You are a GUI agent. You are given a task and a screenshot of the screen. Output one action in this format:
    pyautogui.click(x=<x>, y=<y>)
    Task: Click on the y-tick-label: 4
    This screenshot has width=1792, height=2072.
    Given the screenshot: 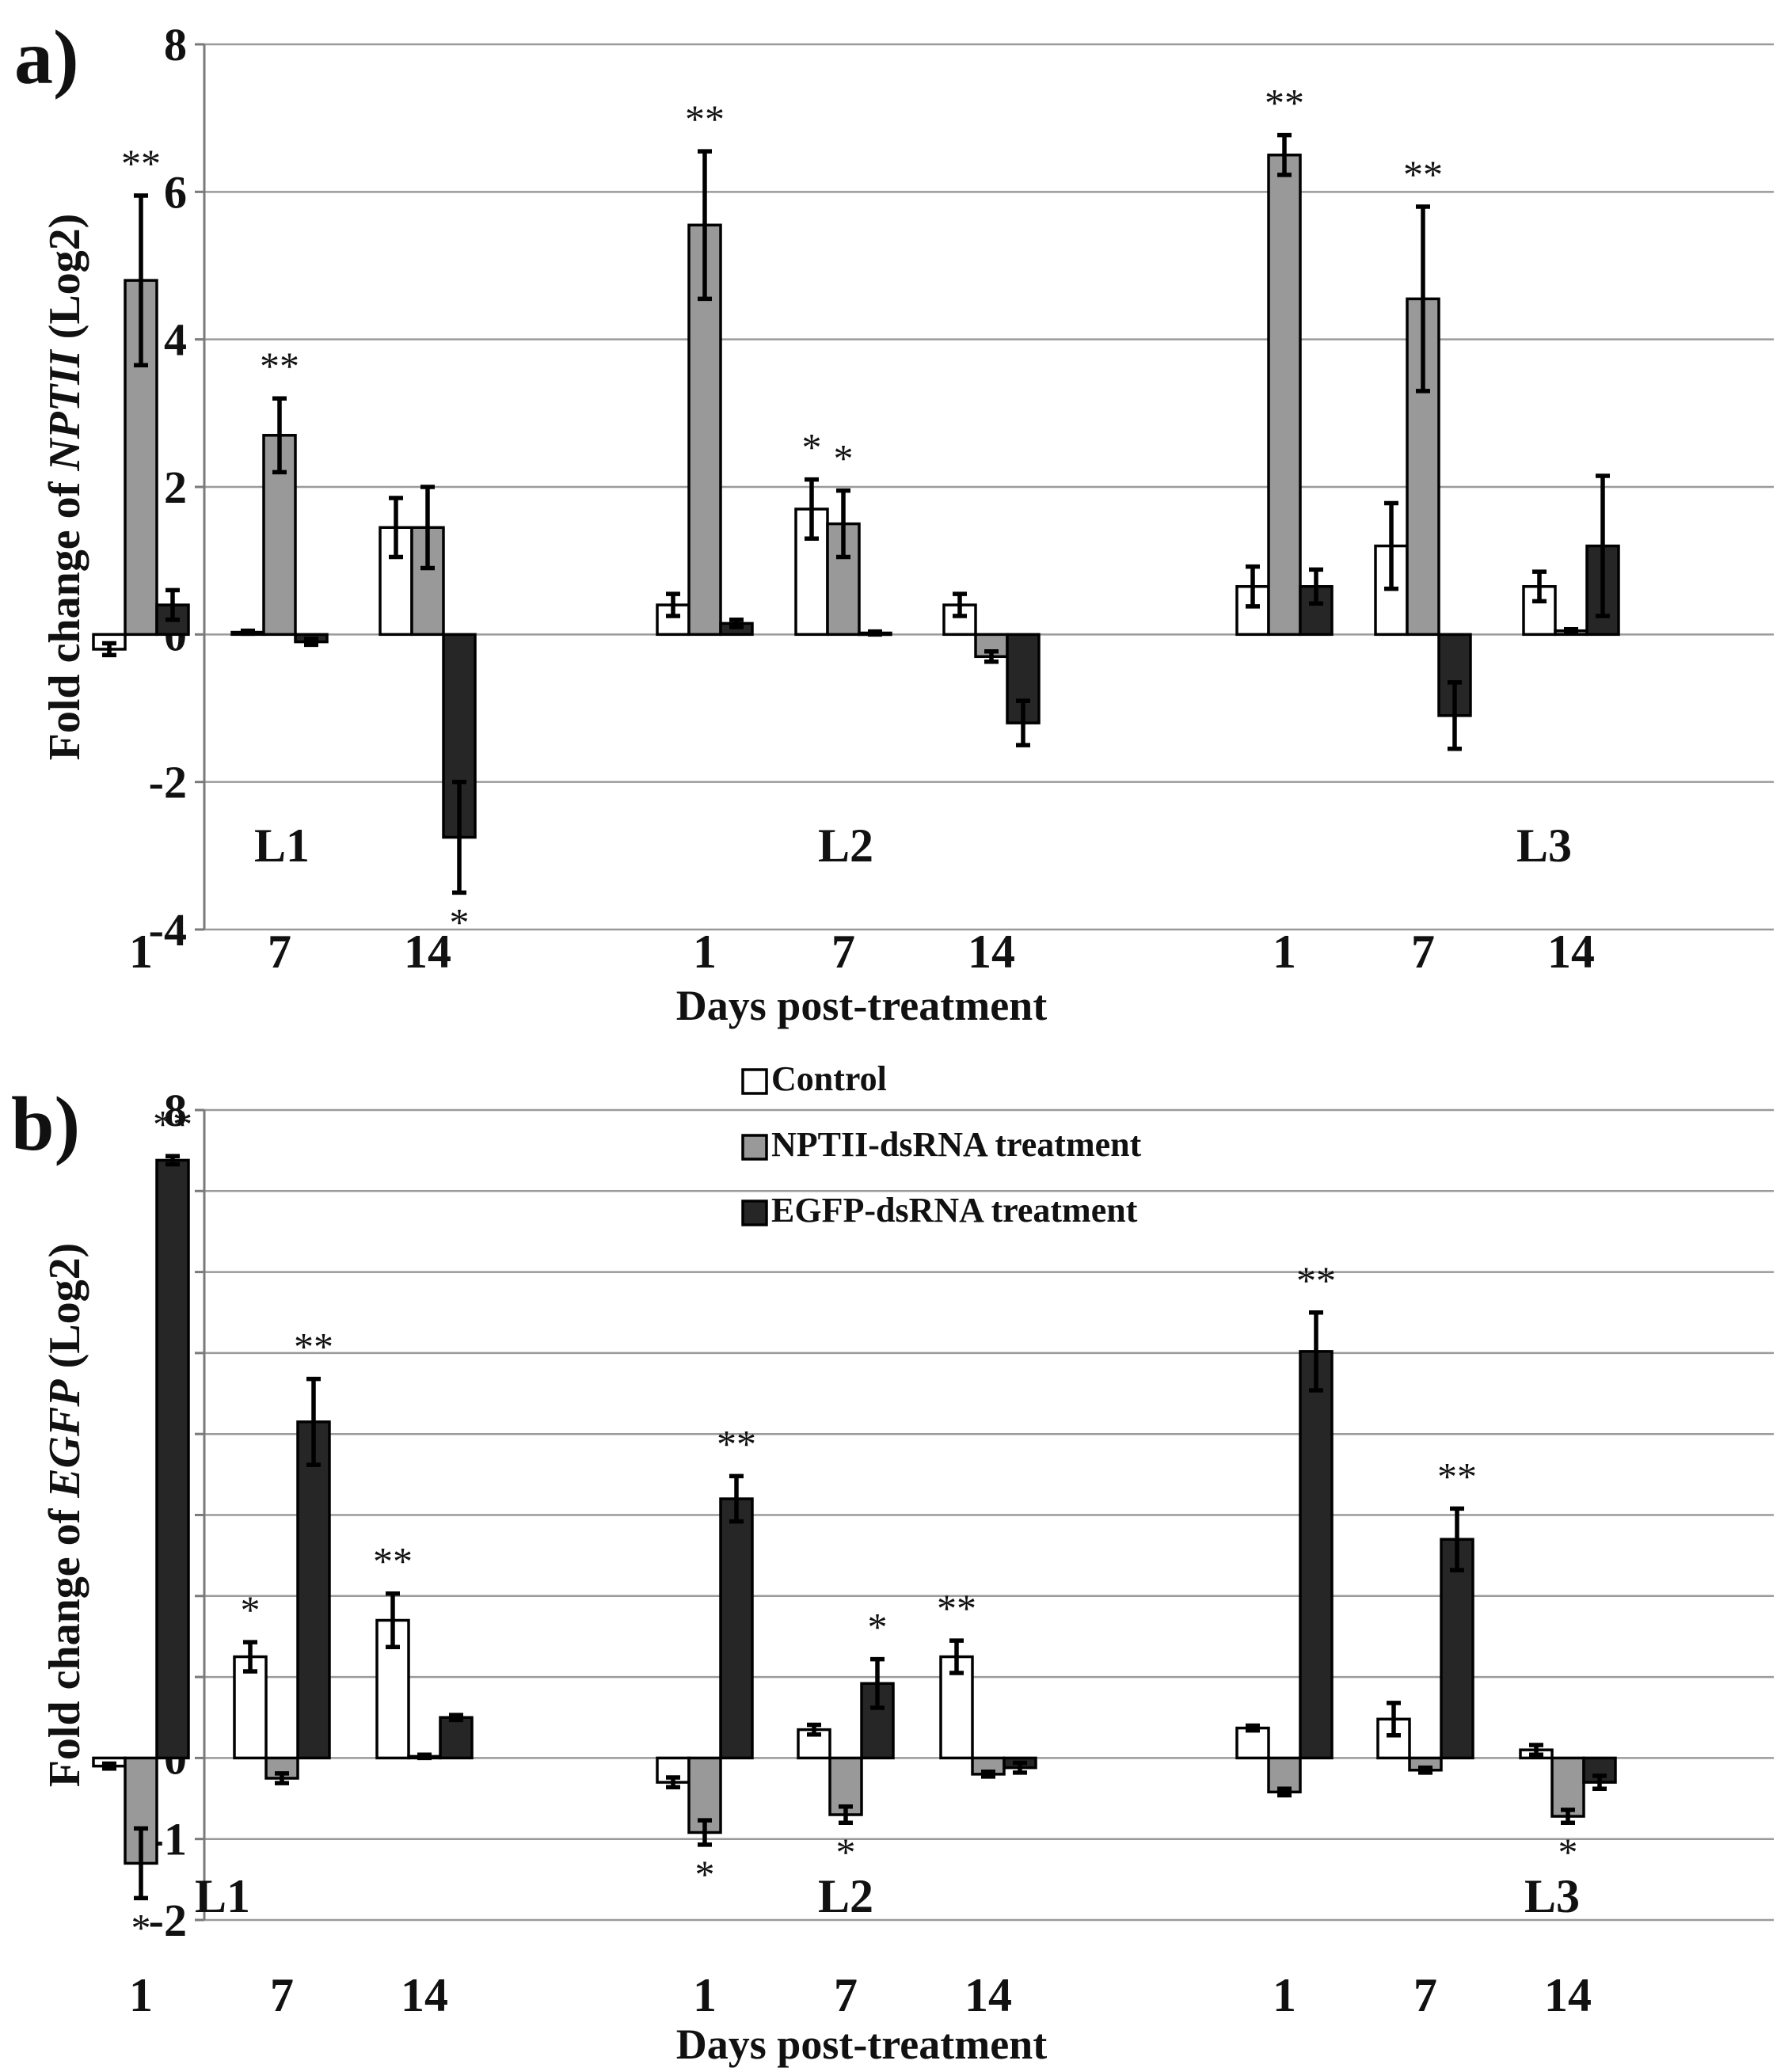 What is the action you would take?
    pyautogui.click(x=175, y=340)
    